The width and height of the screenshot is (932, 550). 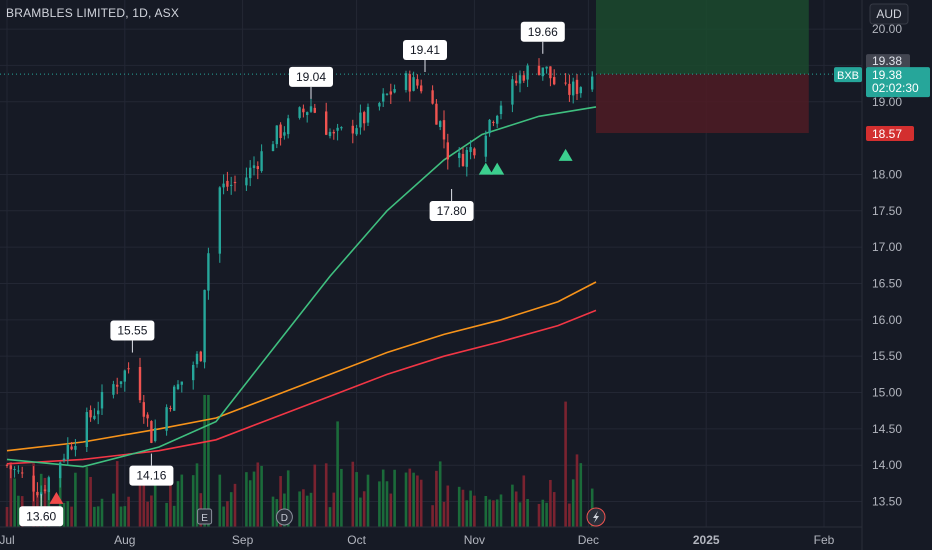 I want to click on last-price-tag, so click(x=898, y=82).